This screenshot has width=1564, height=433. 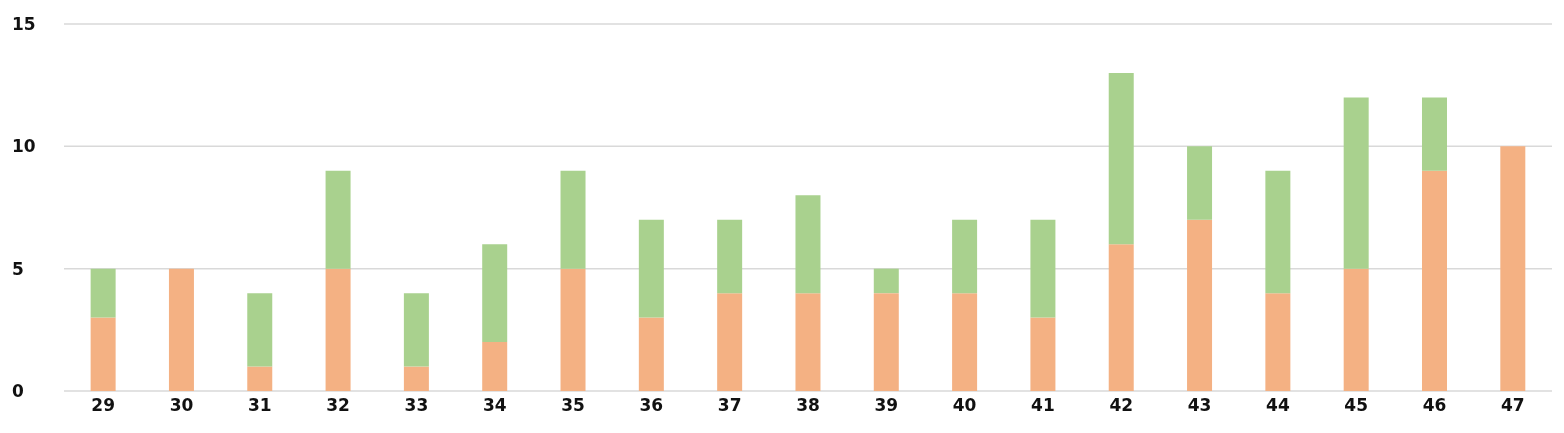 I want to click on x-tick-label: 38, so click(x=808, y=405).